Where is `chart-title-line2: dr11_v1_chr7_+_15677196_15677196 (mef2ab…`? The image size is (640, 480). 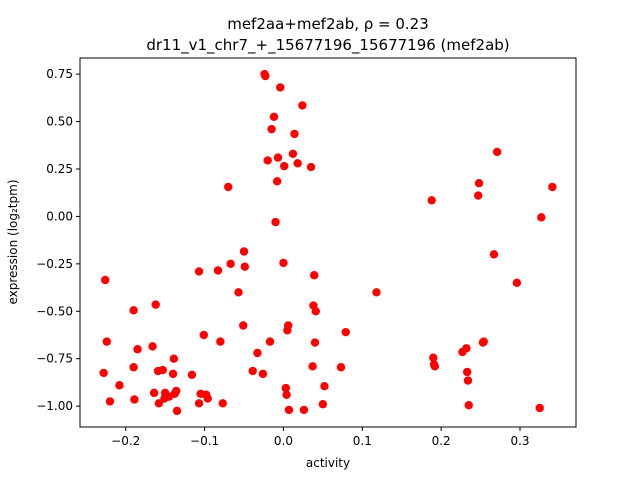 chart-title-line2: dr11_v1_chr7_+_15677196_15677196 (mef2ab… is located at coordinates (327, 45).